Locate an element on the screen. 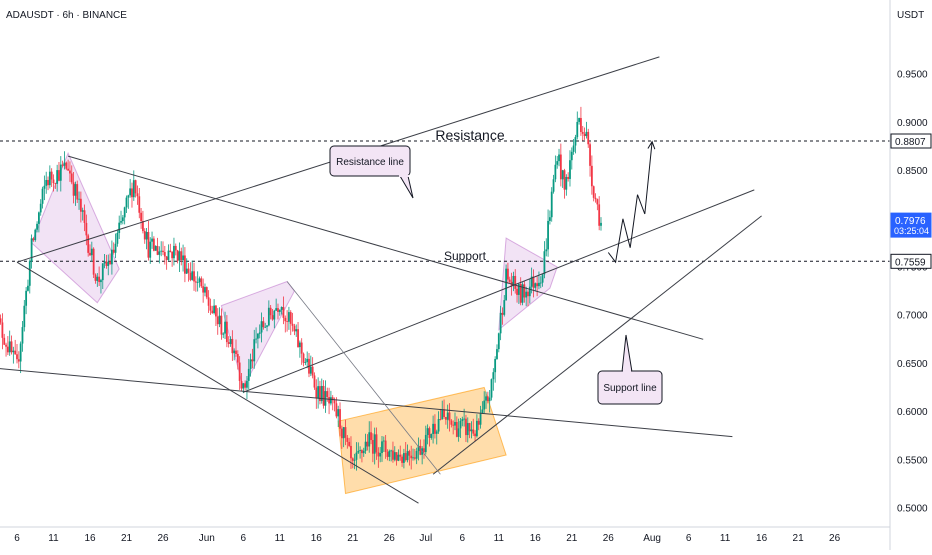 Image resolution: width=932 pixels, height=555 pixels. svg-text: 03:25:04 is located at coordinates (911, 231).